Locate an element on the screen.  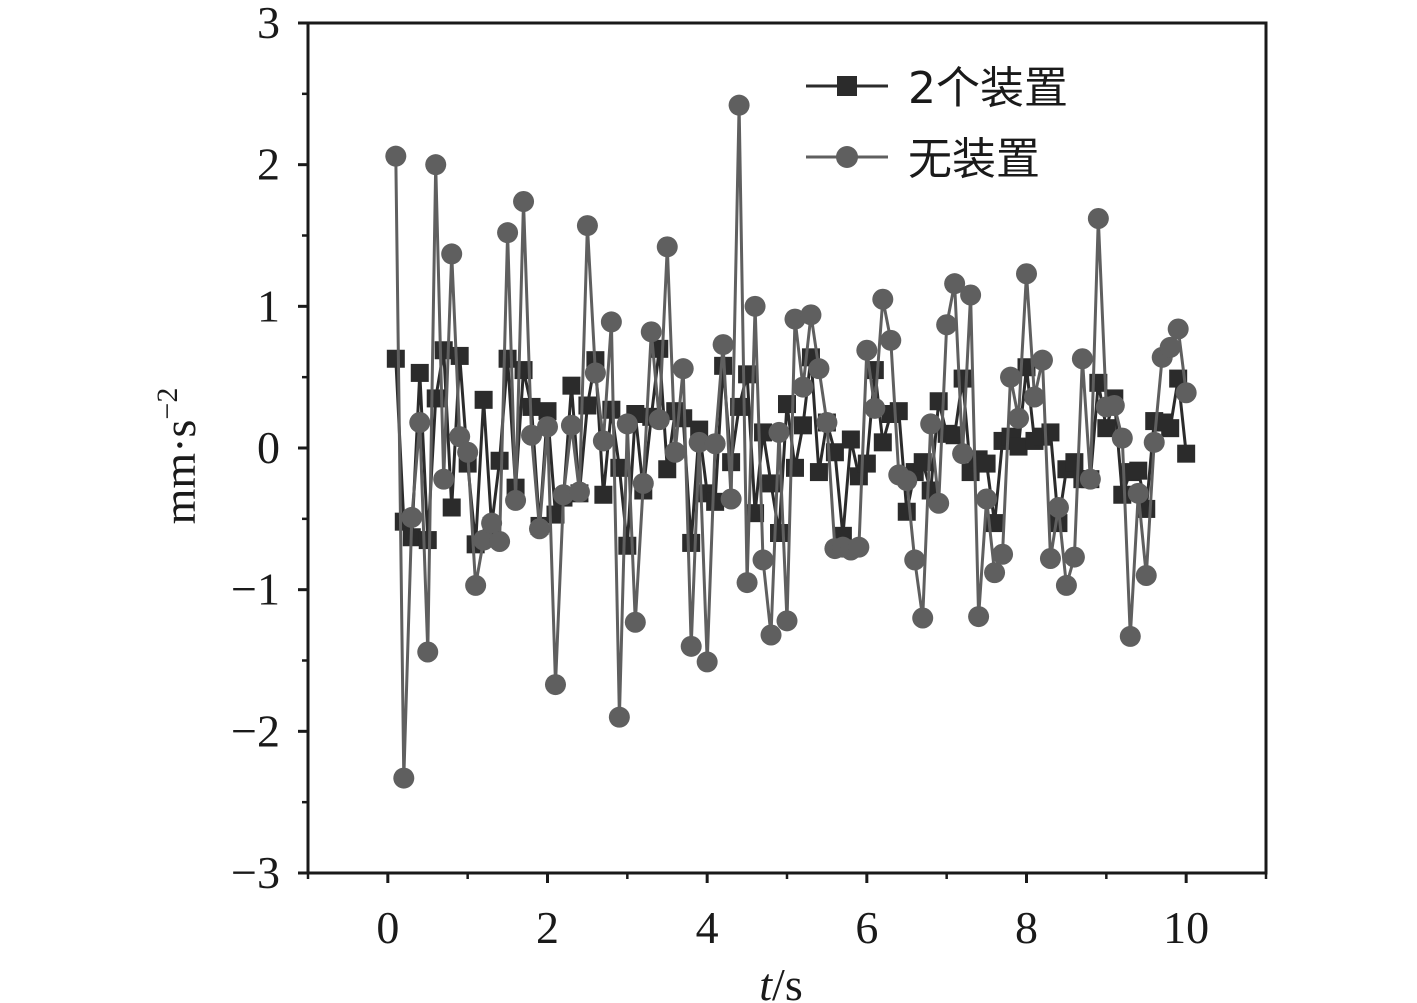
legend: 2个装置 无装置 is located at coordinates (937, 124).